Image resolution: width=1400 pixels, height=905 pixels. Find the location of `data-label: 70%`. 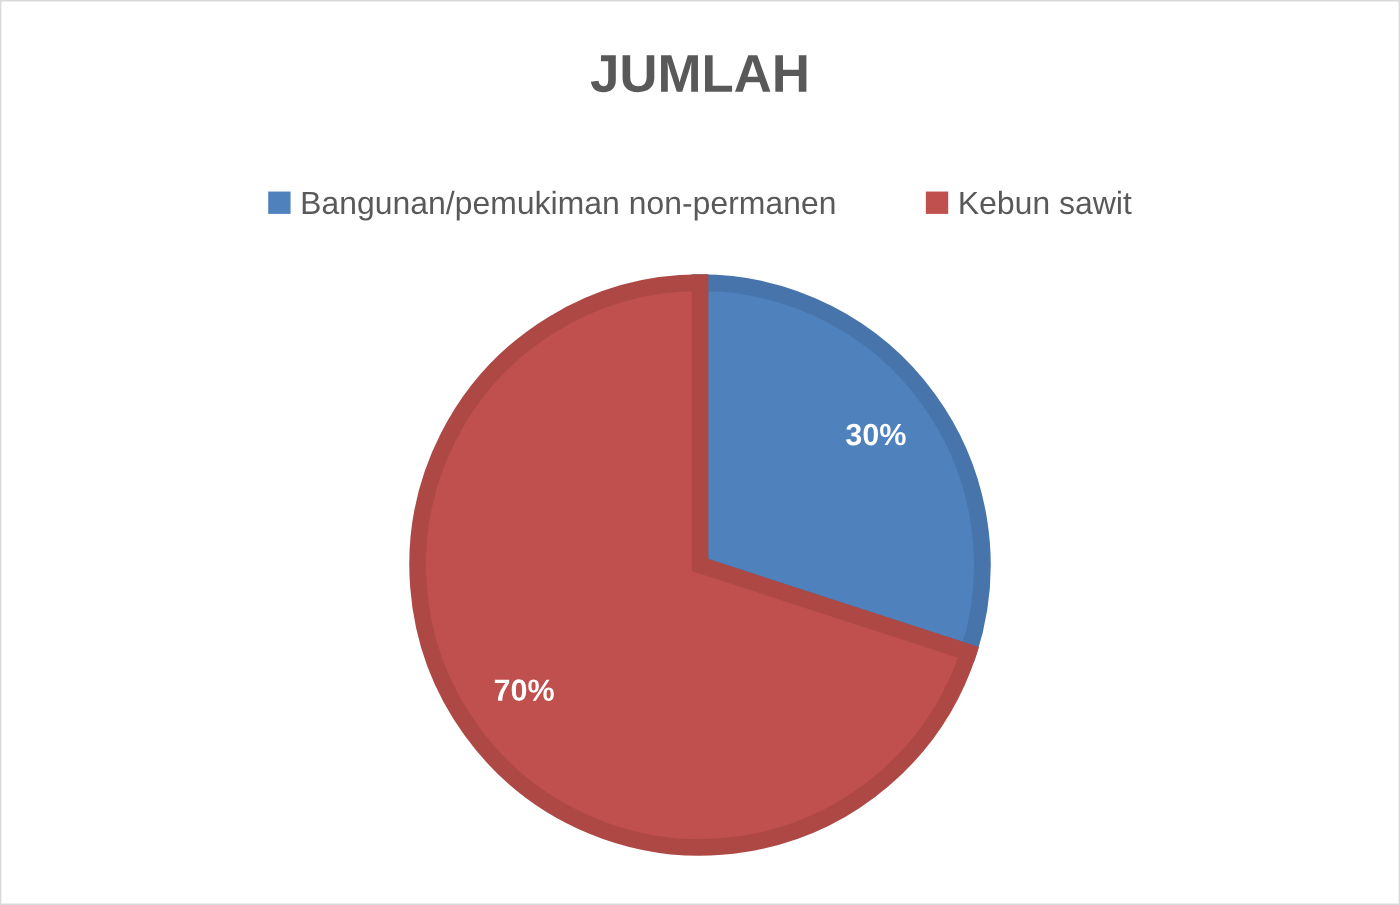

data-label: 70% is located at coordinates (524, 690).